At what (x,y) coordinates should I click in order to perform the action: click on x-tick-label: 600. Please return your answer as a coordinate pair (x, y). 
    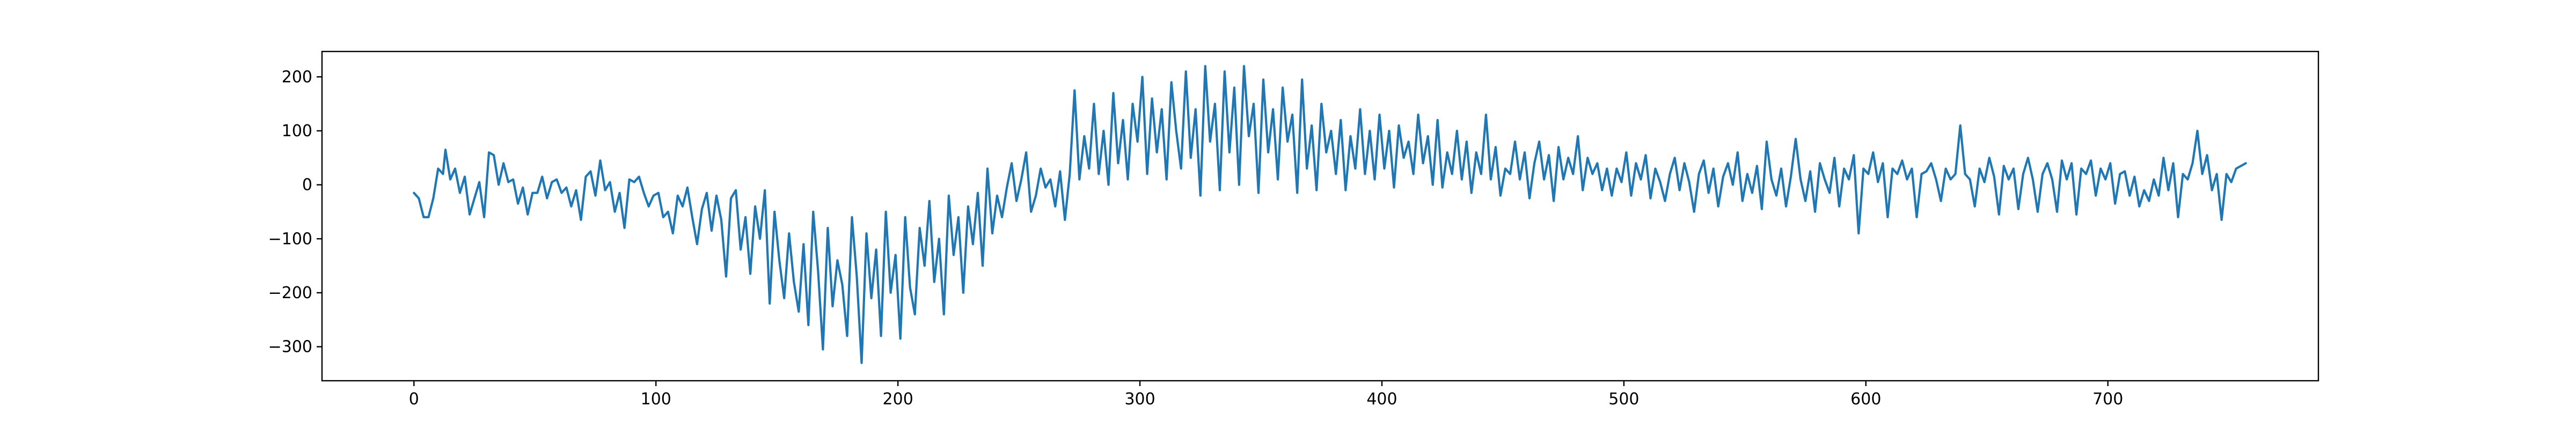
    Looking at the image, I should click on (1865, 399).